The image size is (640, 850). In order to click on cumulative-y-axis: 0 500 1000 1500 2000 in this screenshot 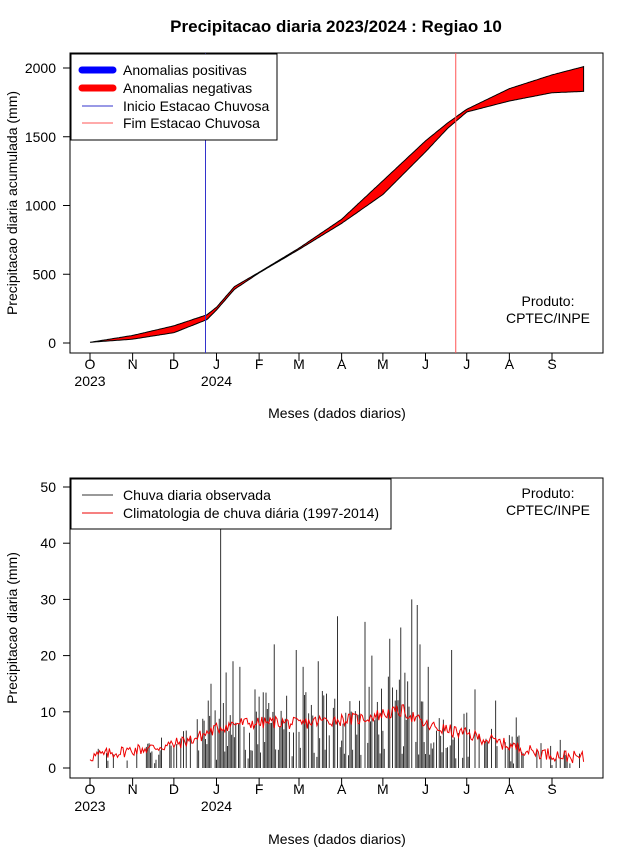, I will do `click(47, 205)`.